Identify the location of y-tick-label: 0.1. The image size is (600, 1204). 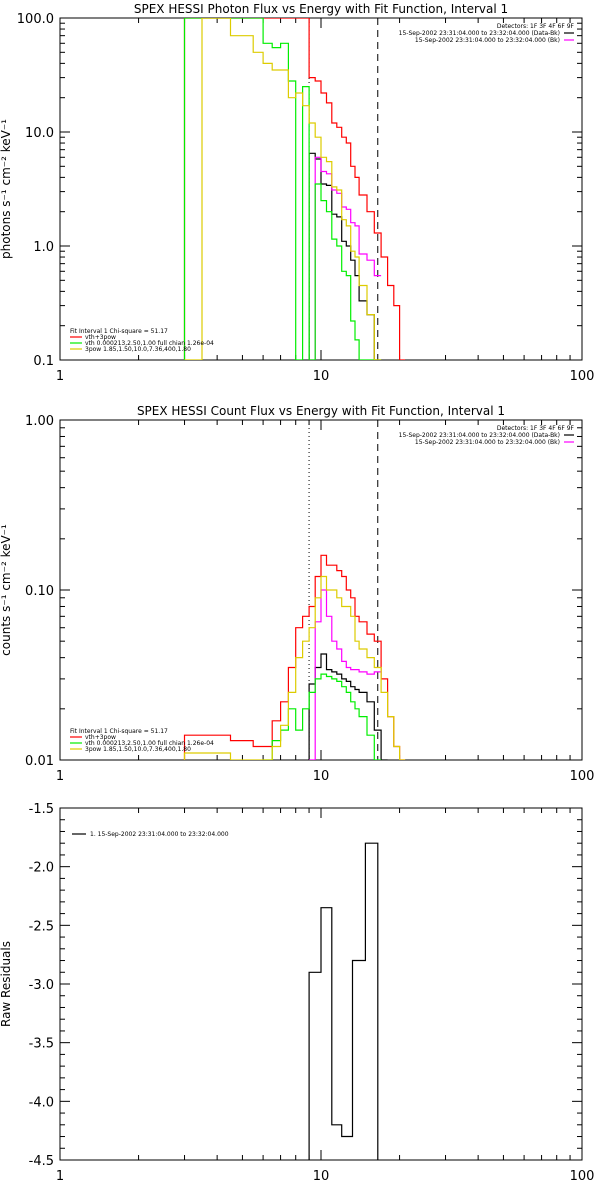
(43, 361).